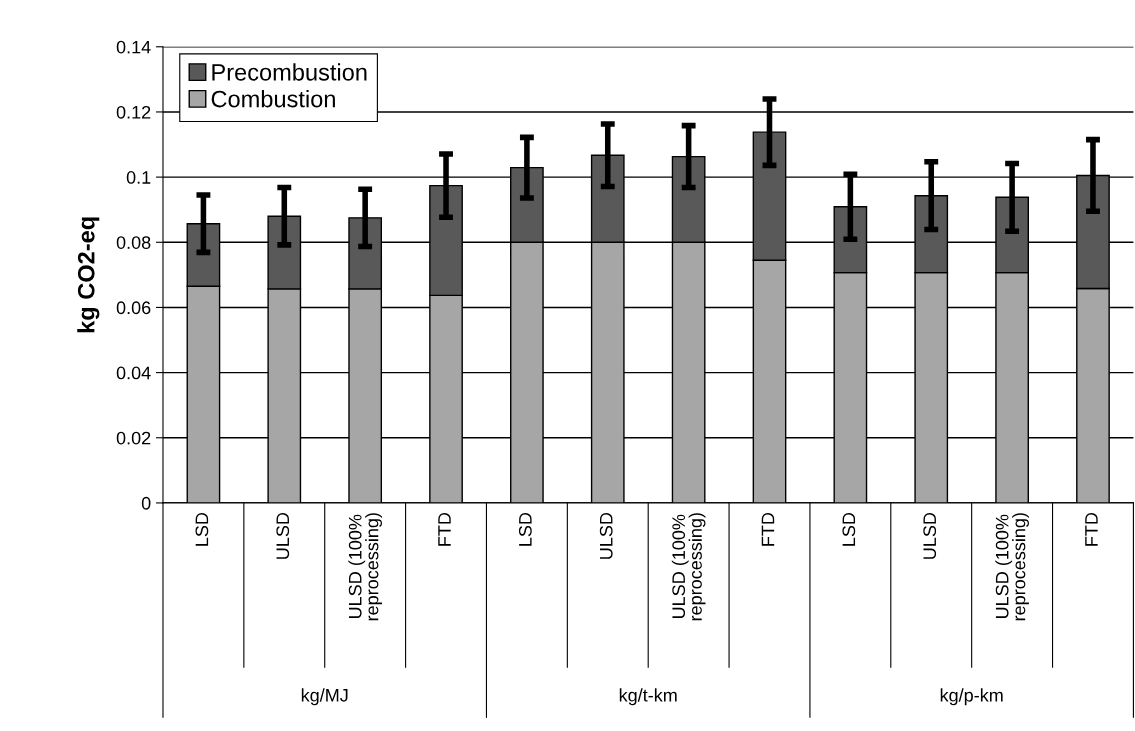 This screenshot has height=731, width=1135. I want to click on y-tick-label: 0.12, so click(133, 112).